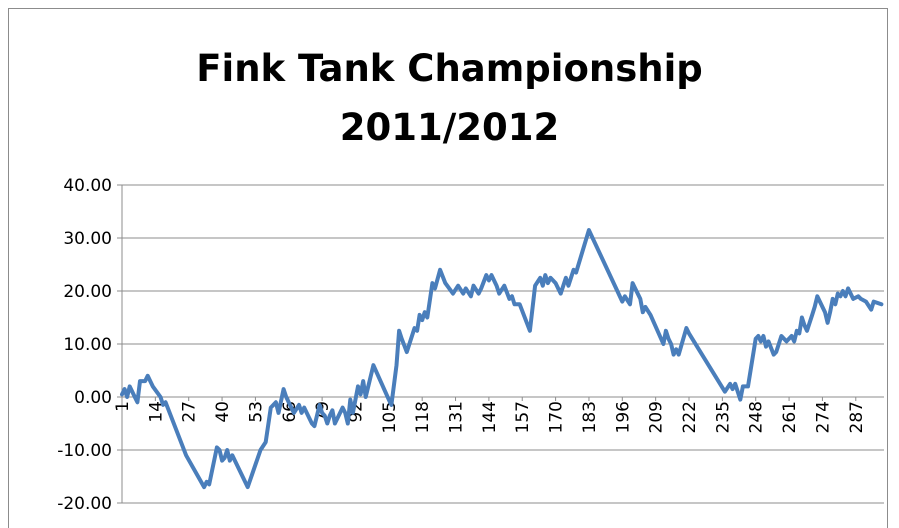 This screenshot has height=528, width=899. I want to click on x-tick-label: 235, so click(723, 417).